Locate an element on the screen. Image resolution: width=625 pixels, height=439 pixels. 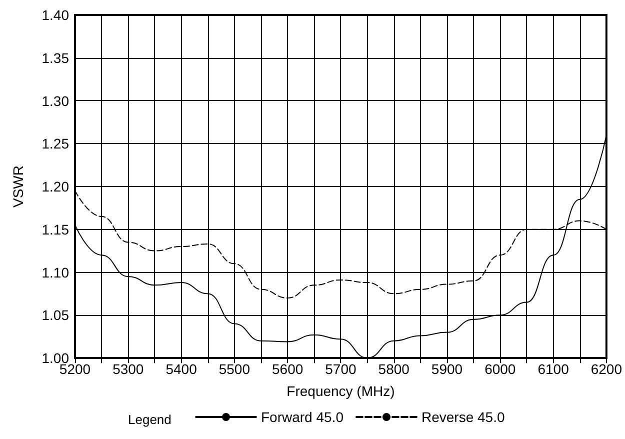
x-tick-label: 5300 is located at coordinates (128, 369).